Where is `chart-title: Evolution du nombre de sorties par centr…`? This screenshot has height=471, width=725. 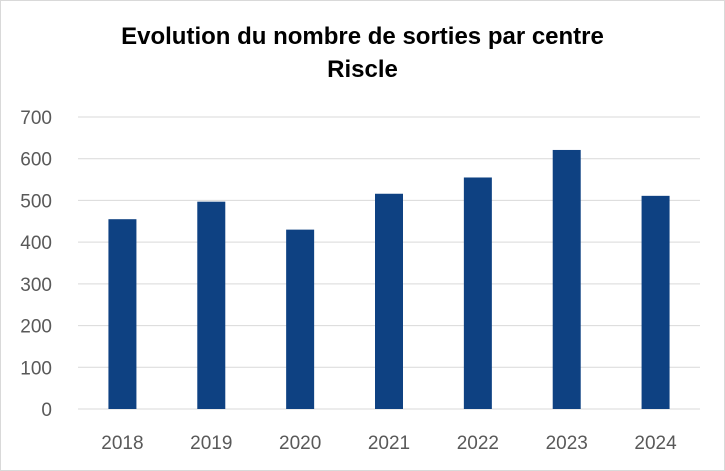 chart-title: Evolution du nombre de sorties par centr… is located at coordinates (362, 36).